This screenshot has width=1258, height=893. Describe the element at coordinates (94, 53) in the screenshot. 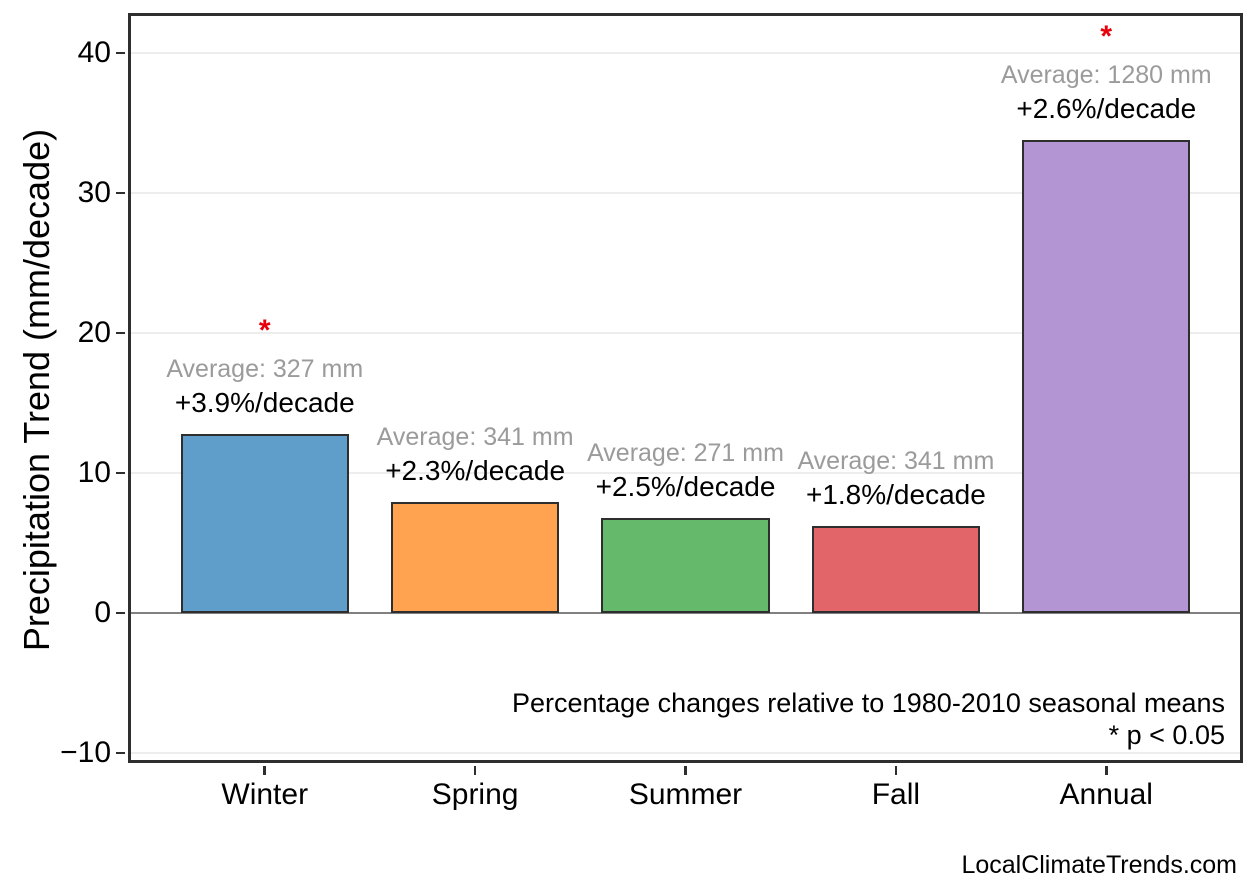

I see `y-axis-tick-label: 40` at that location.